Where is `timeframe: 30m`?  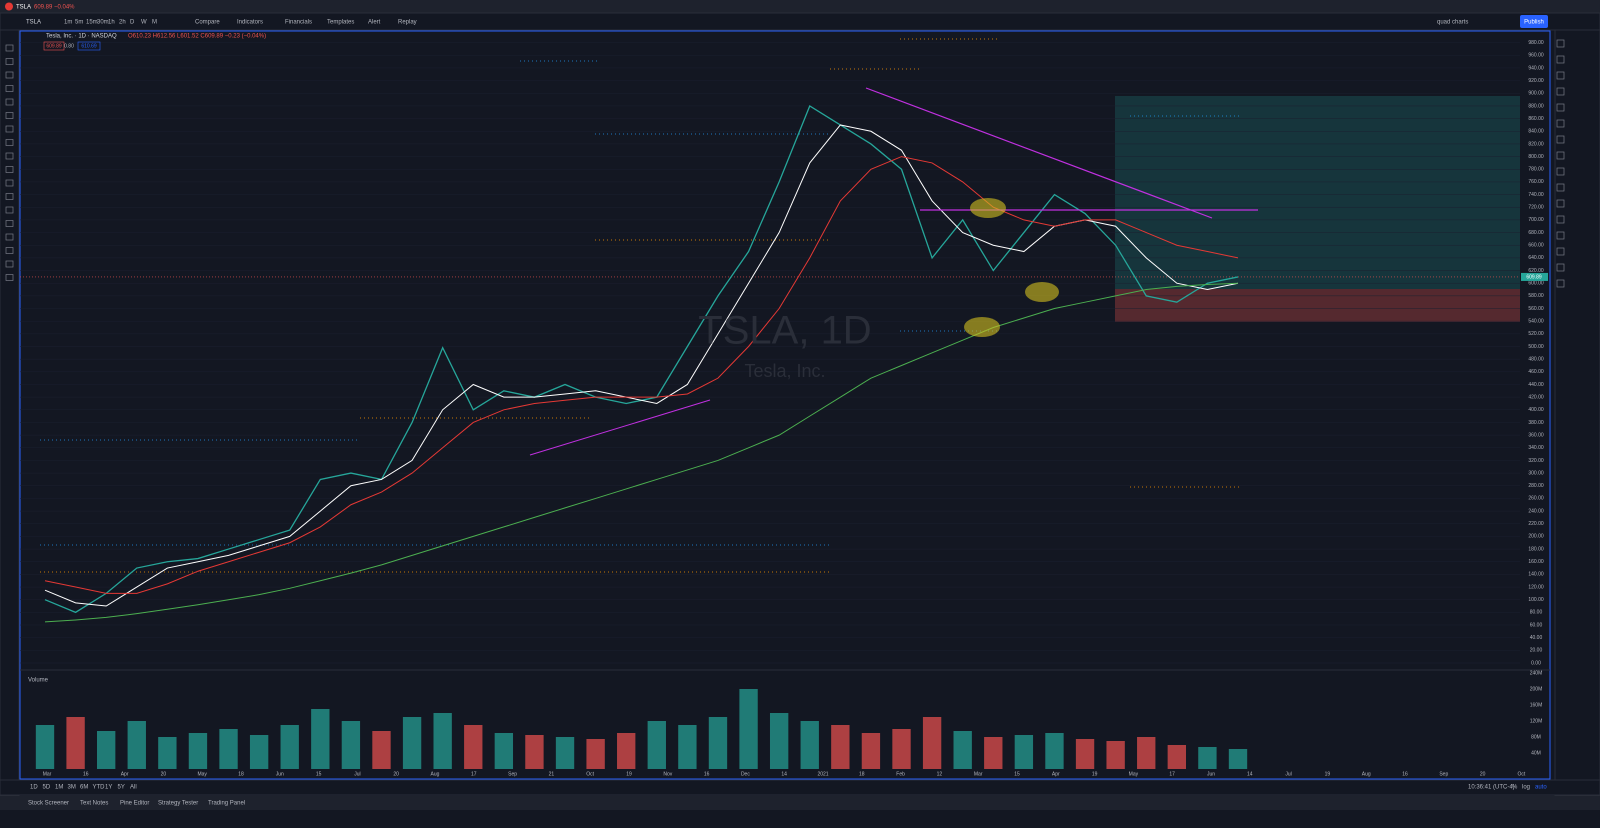
timeframe: 30m is located at coordinates (103, 23).